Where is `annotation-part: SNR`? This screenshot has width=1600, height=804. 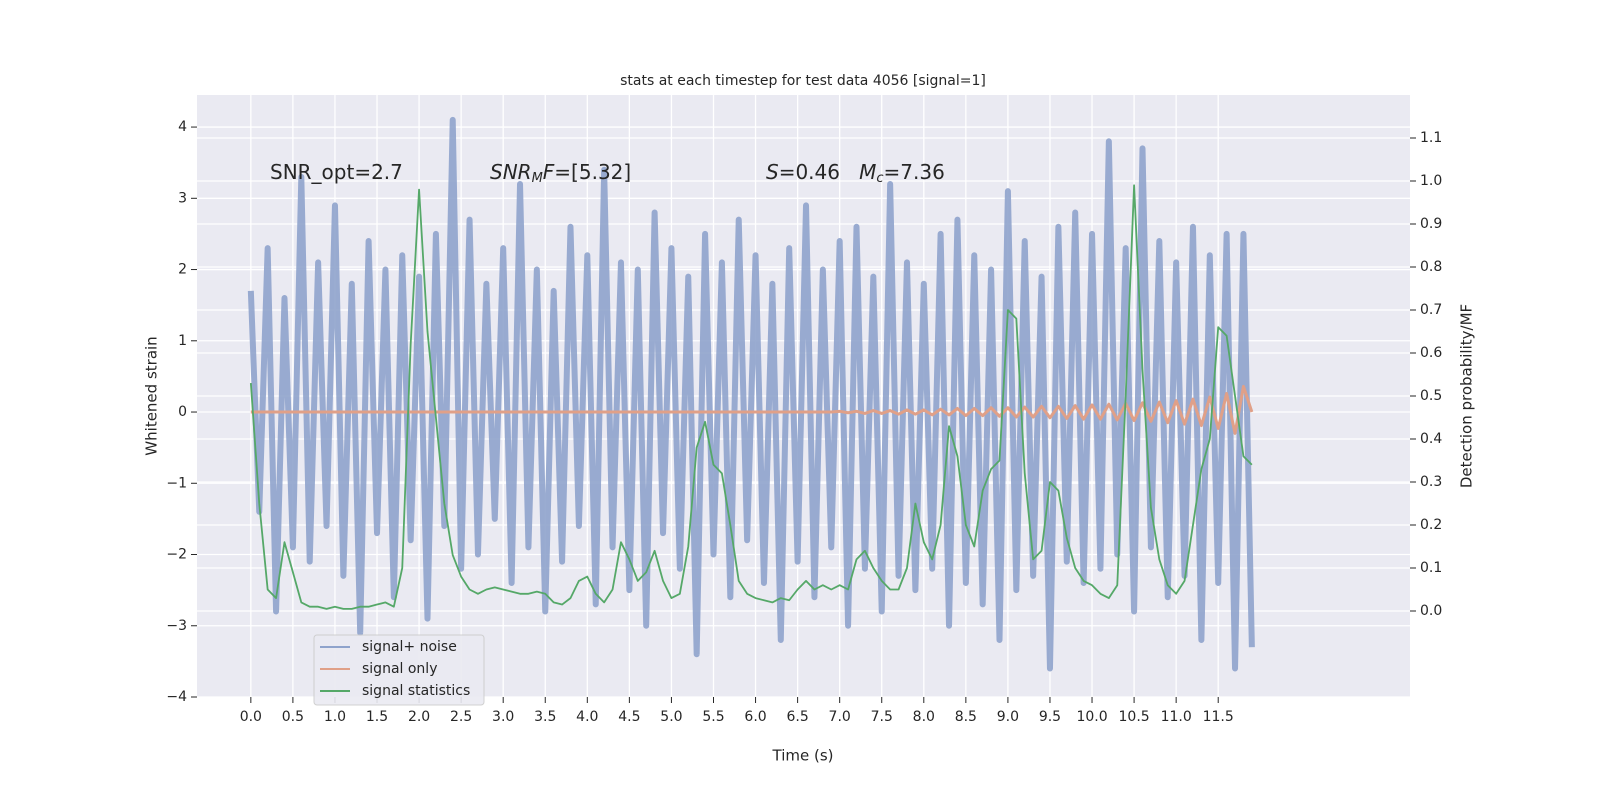
annotation-part: SNR is located at coordinates (511, 172).